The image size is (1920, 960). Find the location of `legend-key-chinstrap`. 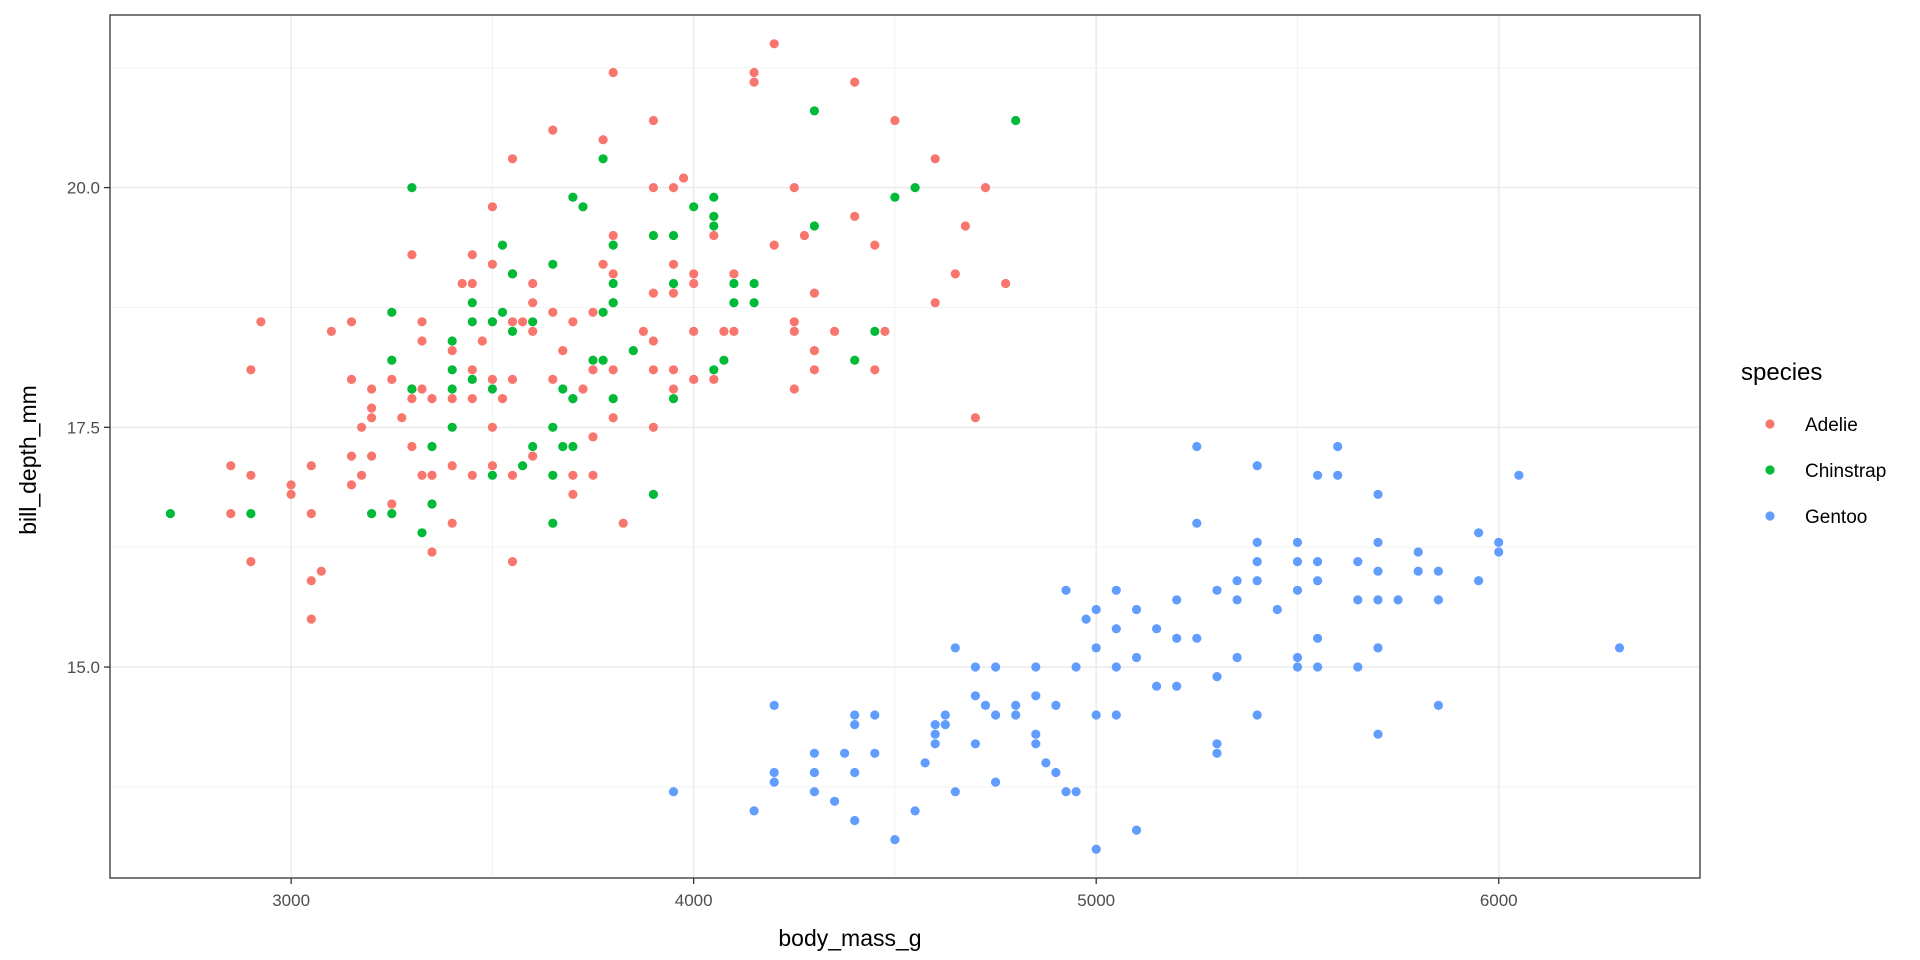

legend-key-chinstrap is located at coordinates (1770, 470).